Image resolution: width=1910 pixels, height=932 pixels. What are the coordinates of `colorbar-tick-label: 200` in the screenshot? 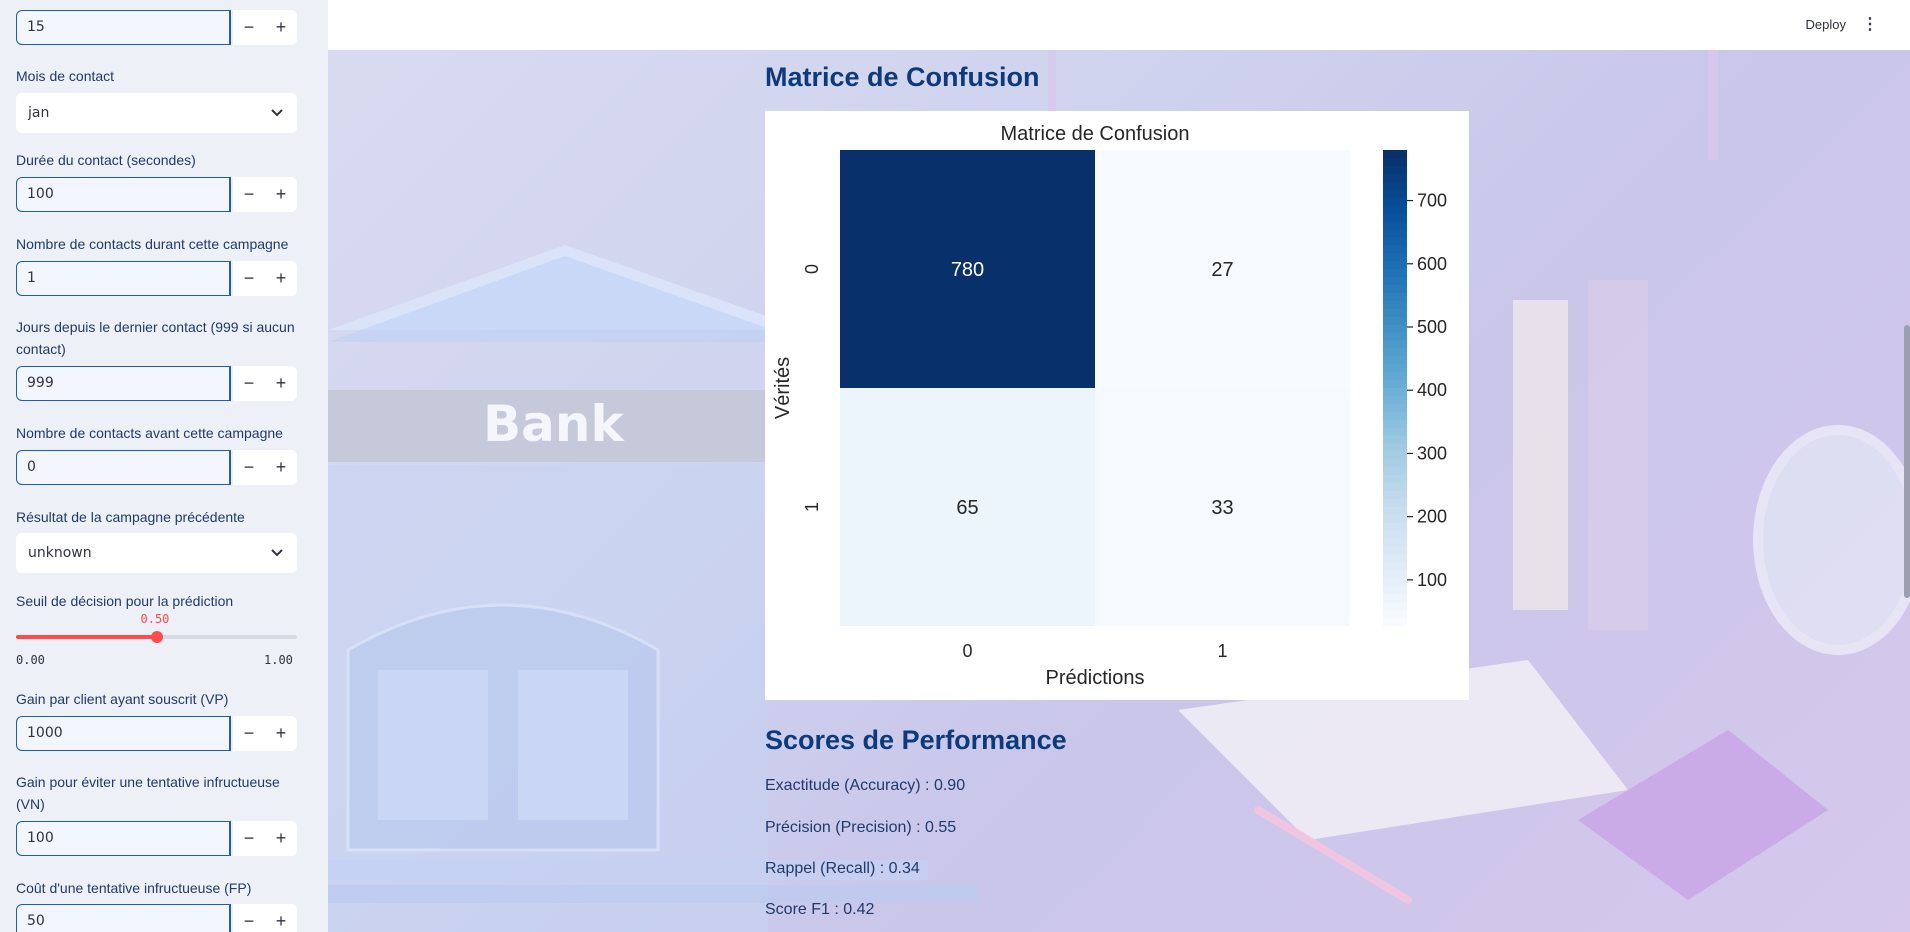 It's located at (1432, 517).